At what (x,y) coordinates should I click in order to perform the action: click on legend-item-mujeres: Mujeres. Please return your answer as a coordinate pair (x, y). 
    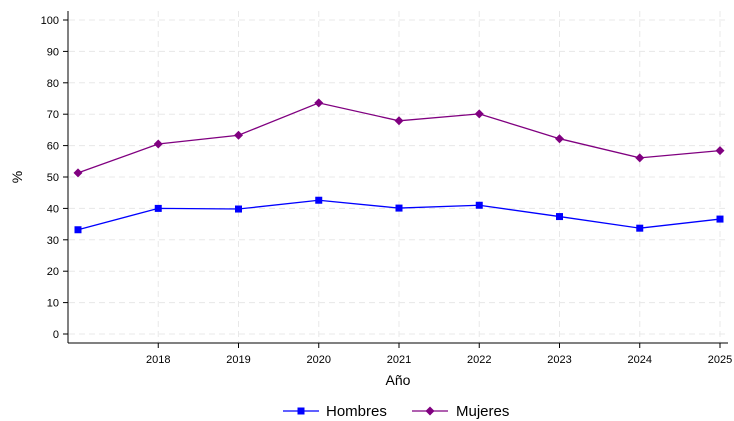
    Looking at the image, I should click on (460, 411).